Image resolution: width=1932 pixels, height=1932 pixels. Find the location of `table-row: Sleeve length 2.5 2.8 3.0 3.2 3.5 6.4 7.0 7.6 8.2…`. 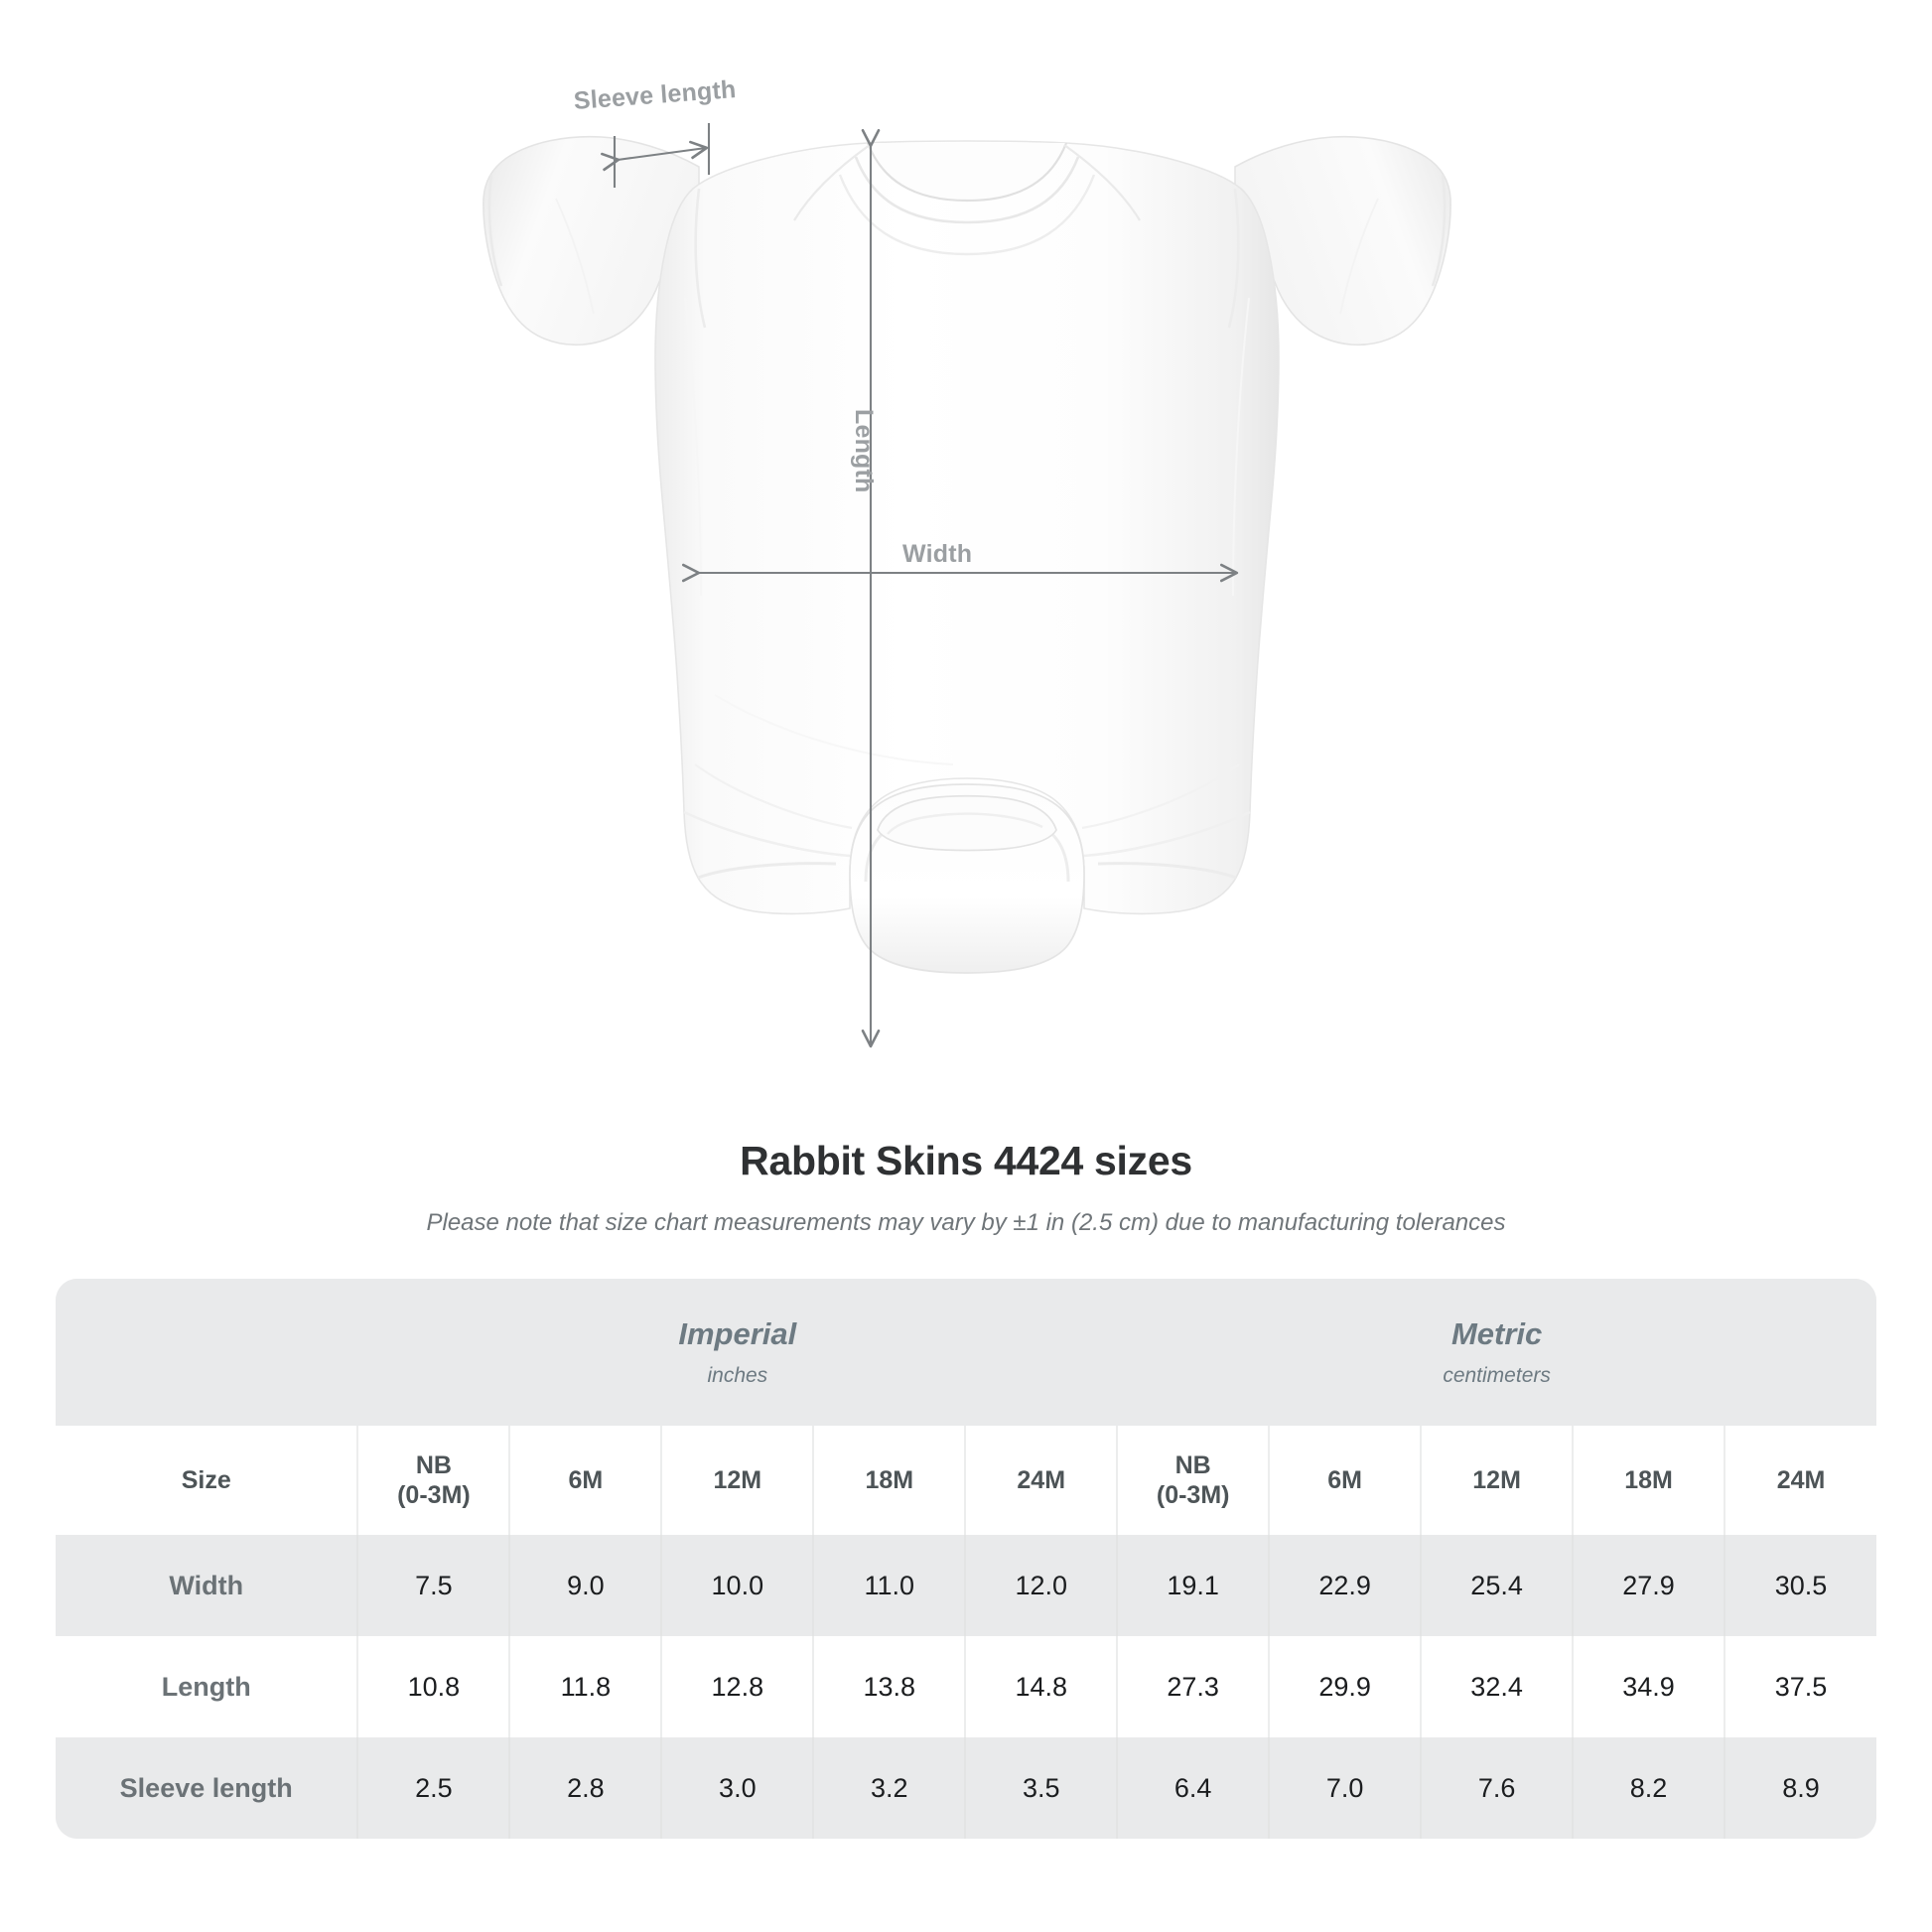

table-row: Sleeve length 2.5 2.8 3.0 3.2 3.5 6.4 7.0 7.6 8.2… is located at coordinates (966, 1788).